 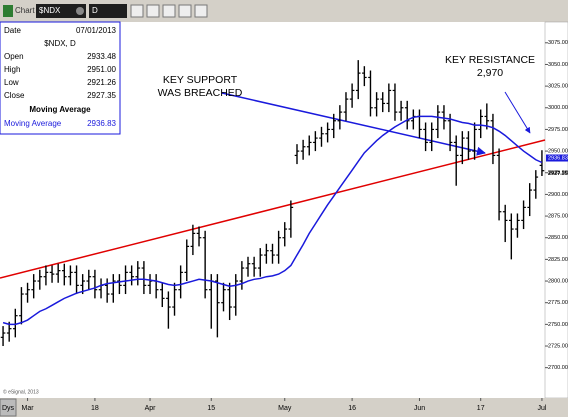 What do you see at coordinates (558, 43) in the screenshot?
I see `y-tick-label: 3075.00` at bounding box center [558, 43].